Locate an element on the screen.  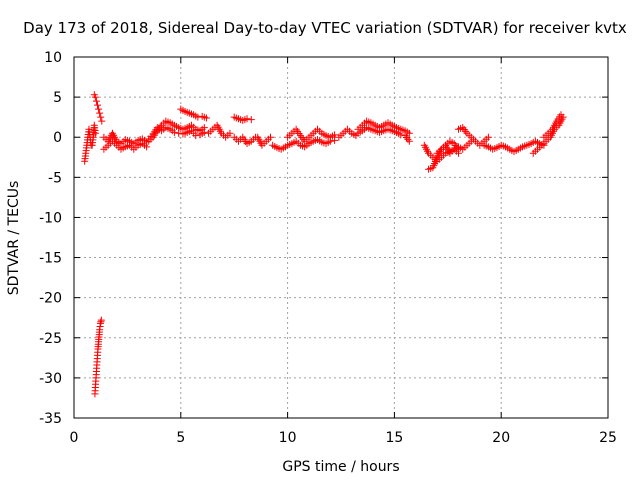
y-tick-labels: 10 5 0 -5 -10 -15 -20 -25 -30 -35 is located at coordinates (50, 238).